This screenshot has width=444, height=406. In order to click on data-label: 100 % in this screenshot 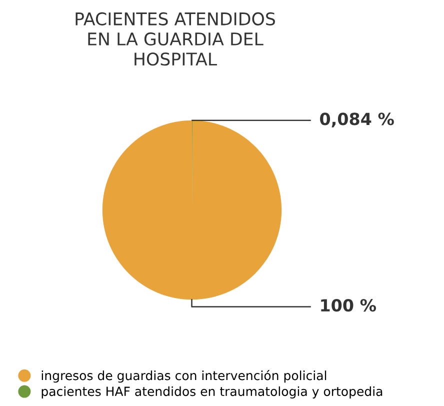, I will do `click(348, 305)`.